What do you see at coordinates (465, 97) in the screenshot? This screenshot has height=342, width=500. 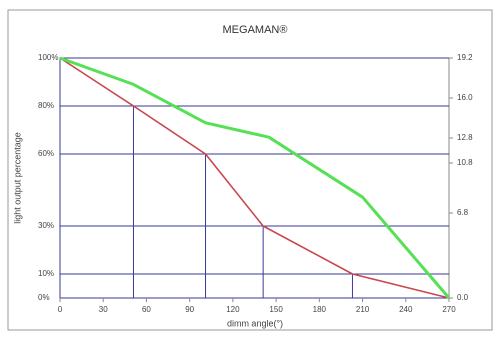 I see `y2-tick-label: 16.0` at bounding box center [465, 97].